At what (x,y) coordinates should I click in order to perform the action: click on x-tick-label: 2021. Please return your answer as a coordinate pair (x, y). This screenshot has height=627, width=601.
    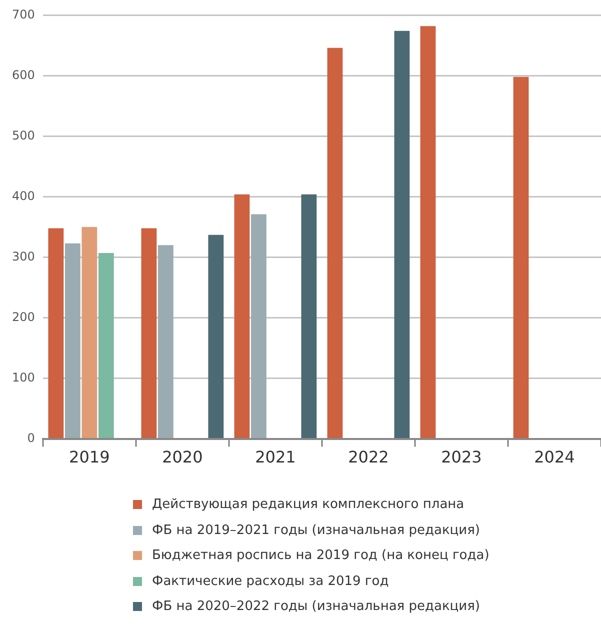
    Looking at the image, I should click on (275, 457).